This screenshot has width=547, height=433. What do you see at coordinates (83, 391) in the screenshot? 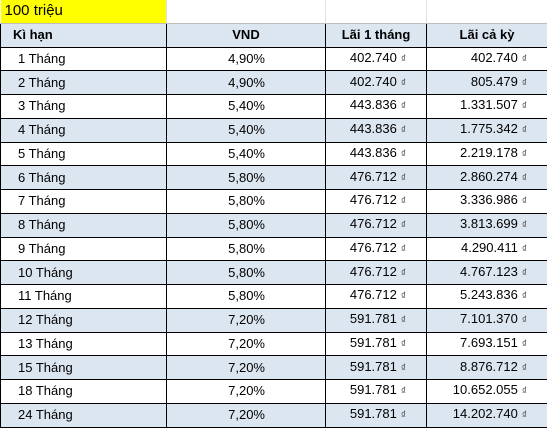
I see `term-cell: 18 Tháng` at bounding box center [83, 391].